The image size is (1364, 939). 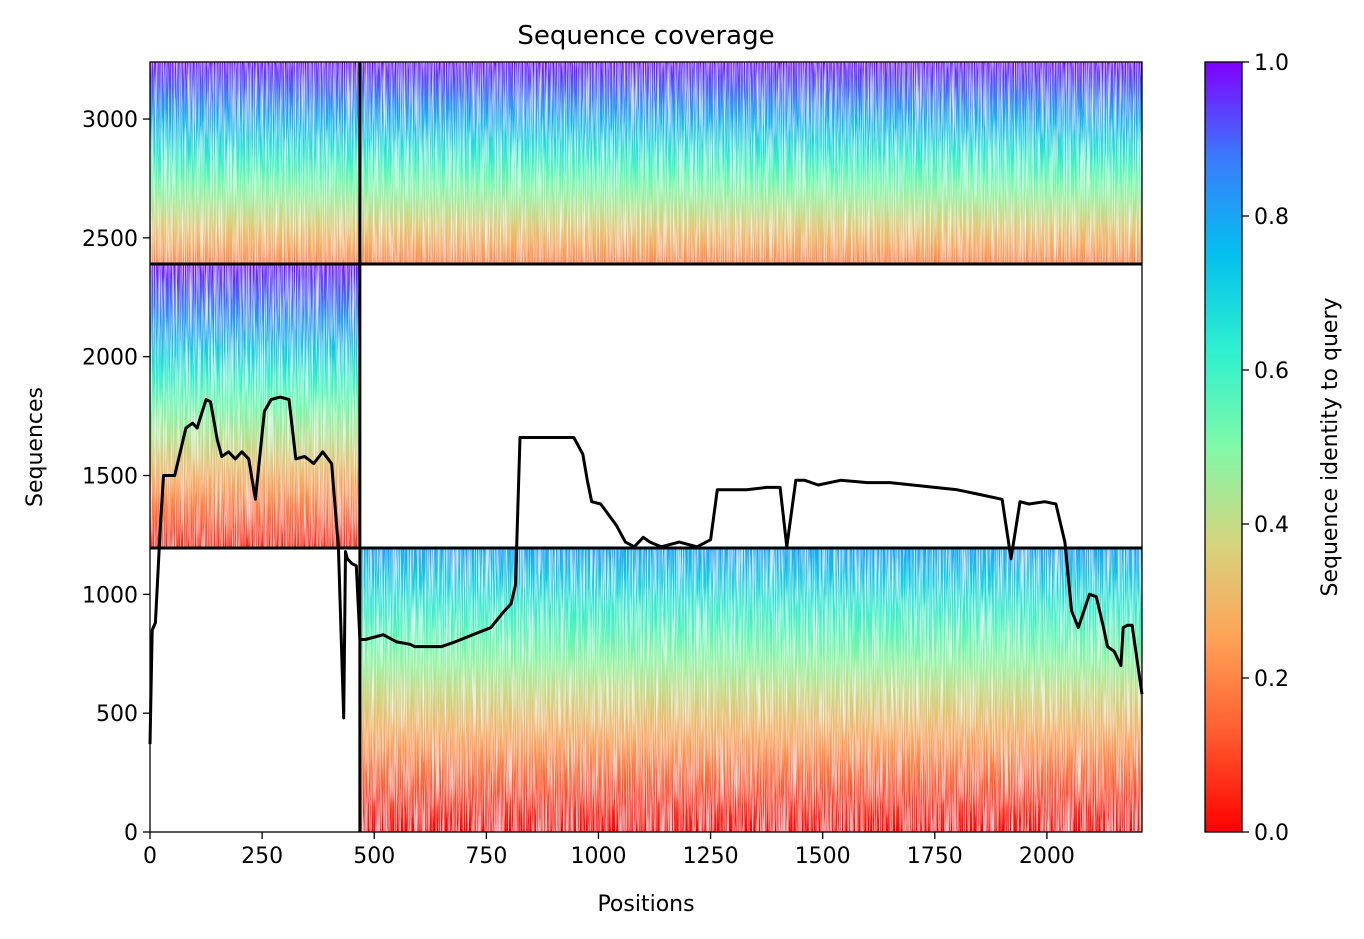 What do you see at coordinates (374, 856) in the screenshot?
I see `x-tick-label: 500` at bounding box center [374, 856].